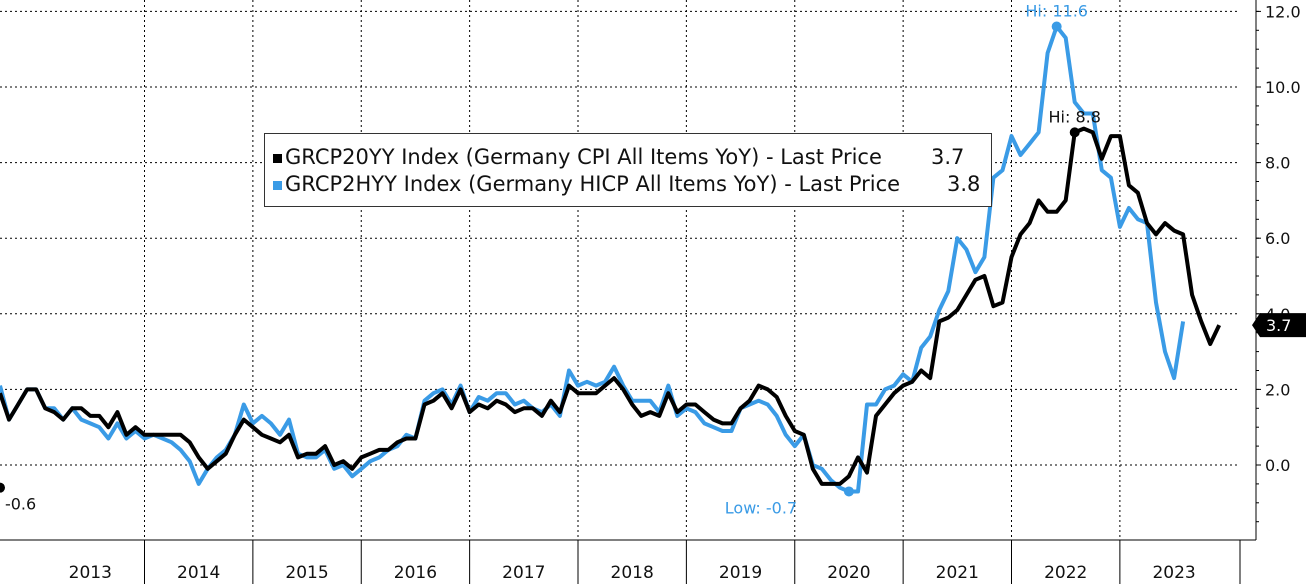  What do you see at coordinates (306, 573) in the screenshot?
I see `x-tick-label: 2015` at bounding box center [306, 573].